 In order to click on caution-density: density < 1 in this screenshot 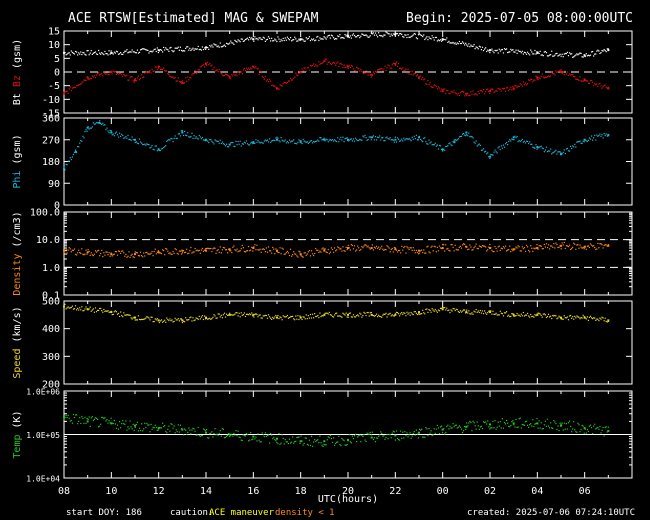, I will do `click(305, 513)`.